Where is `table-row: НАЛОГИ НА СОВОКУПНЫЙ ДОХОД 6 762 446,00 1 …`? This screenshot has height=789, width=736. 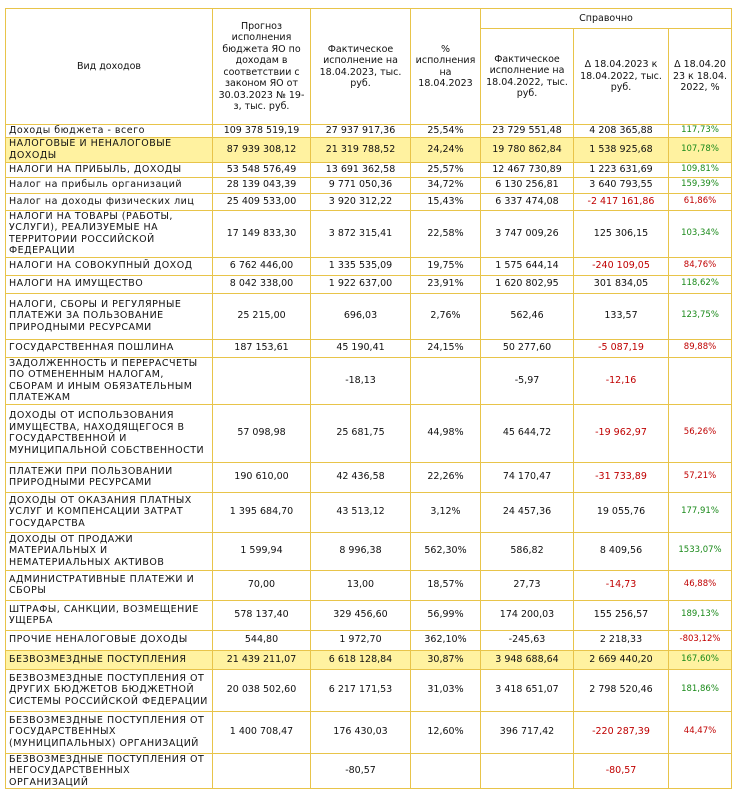
table-row: НАЛОГИ НА СОВОКУПНЫЙ ДОХОД 6 762 446,00 1 … is located at coordinates (368, 266).